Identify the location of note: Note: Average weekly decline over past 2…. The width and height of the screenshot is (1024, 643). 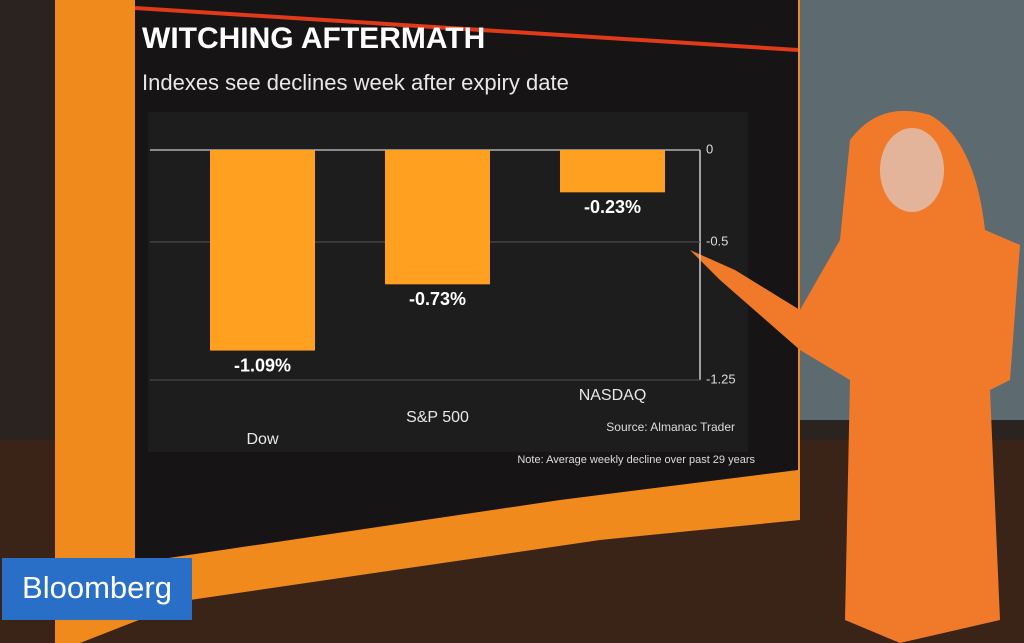
(636, 460).